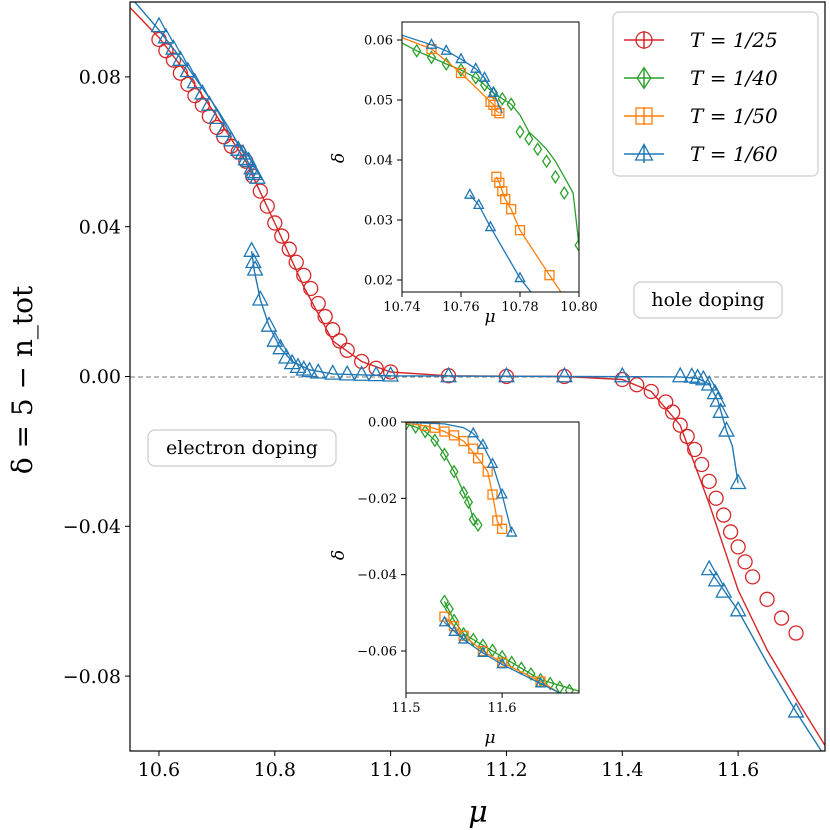  I want to click on main-x-tick-label: 11.6, so click(738, 770).